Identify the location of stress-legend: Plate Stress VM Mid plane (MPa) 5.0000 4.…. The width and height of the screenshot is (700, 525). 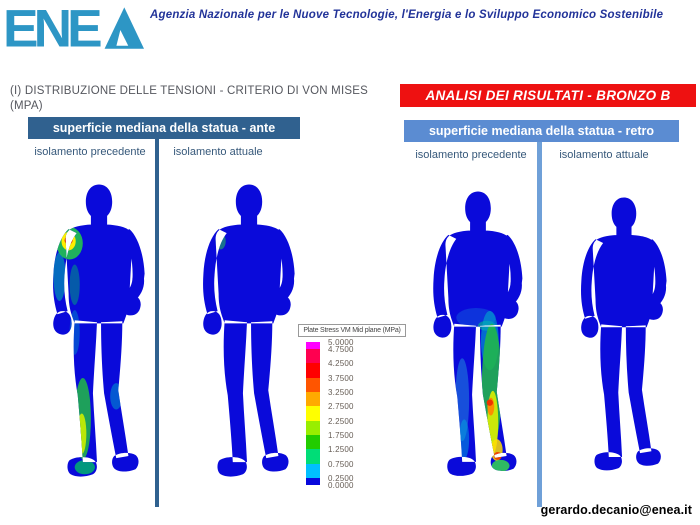
(353, 408).